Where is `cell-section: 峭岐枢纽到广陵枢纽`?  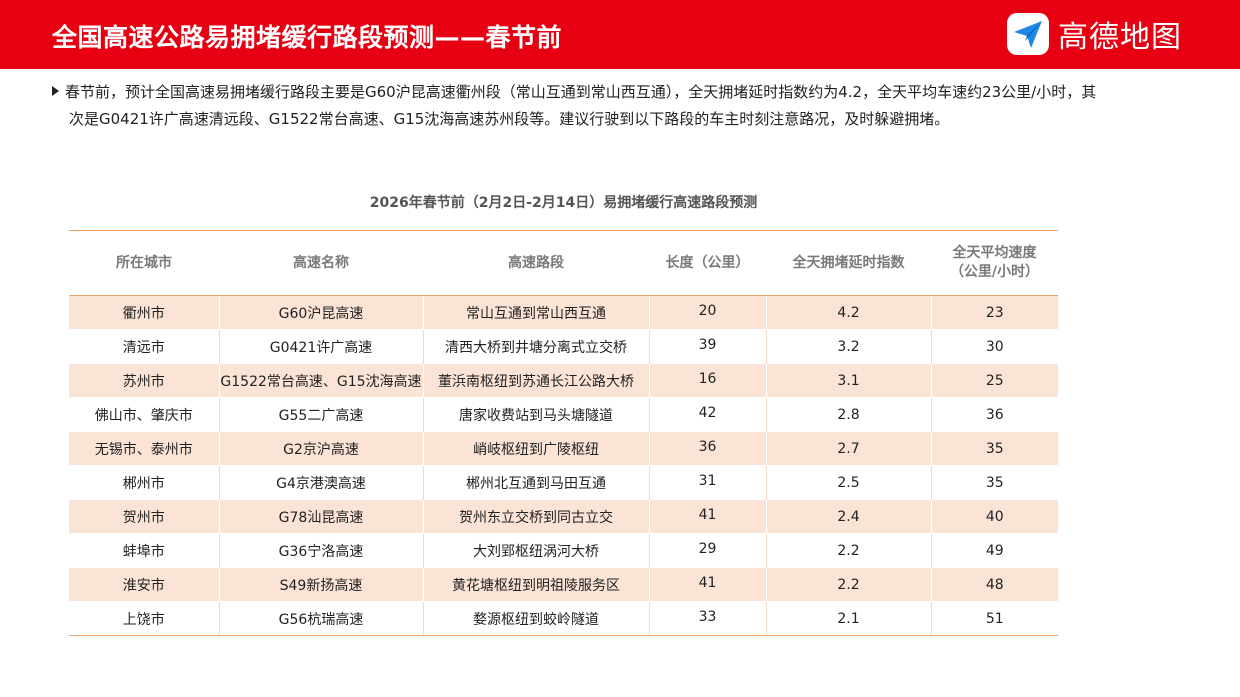
cell-section: 峭岐枢纽到广陵枢纽 is located at coordinates (536, 448).